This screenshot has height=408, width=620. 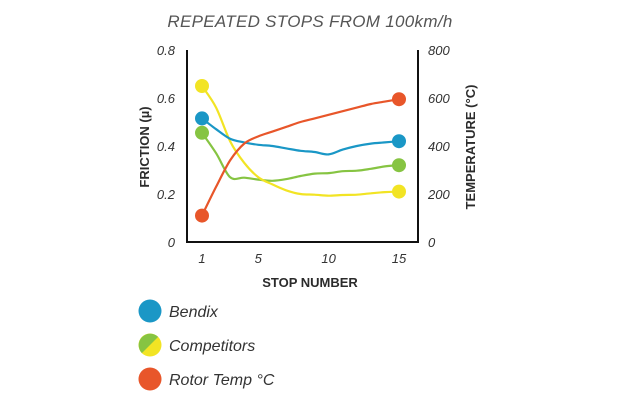 What do you see at coordinates (328, 258) in the screenshot?
I see `x-tick-label: 10` at bounding box center [328, 258].